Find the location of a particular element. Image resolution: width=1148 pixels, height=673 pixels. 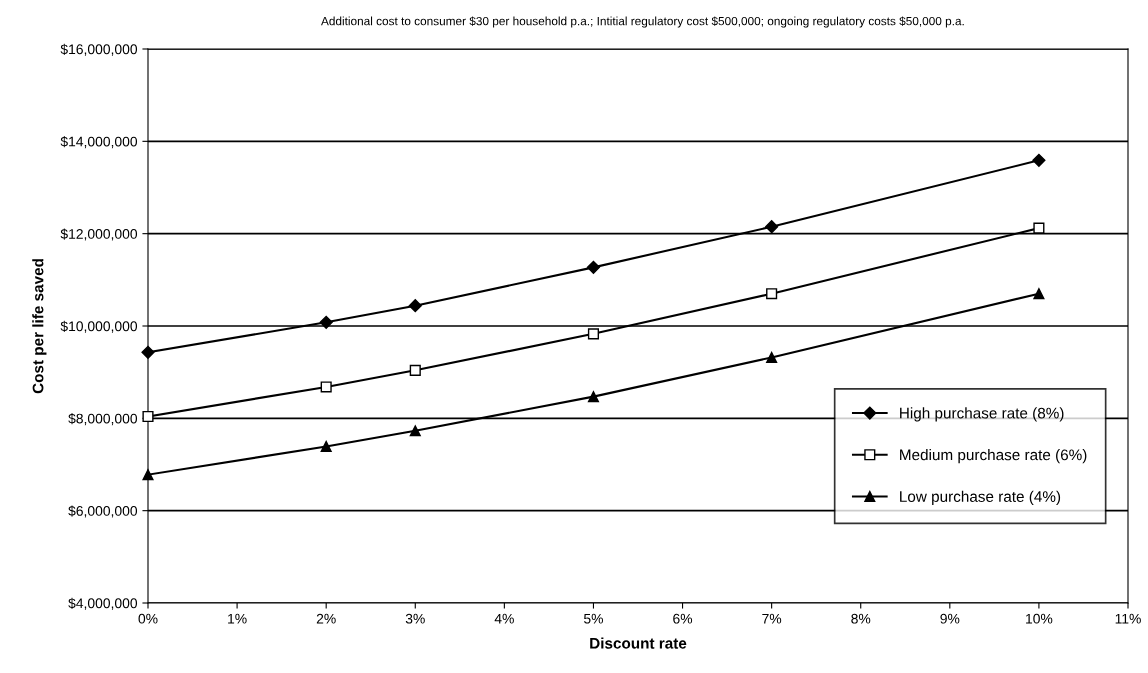

x-axis-title: Discount rate is located at coordinates (638, 643).